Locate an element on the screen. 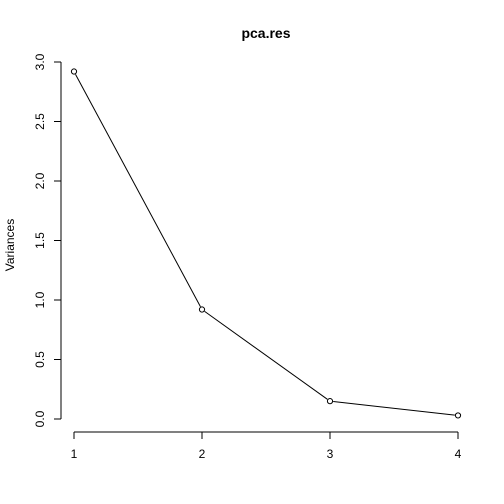 This screenshot has width=504, height=504. y-axis: 0.0 0.5 1.0 1.5 2.0 2.5 3.0 is located at coordinates (47, 240).